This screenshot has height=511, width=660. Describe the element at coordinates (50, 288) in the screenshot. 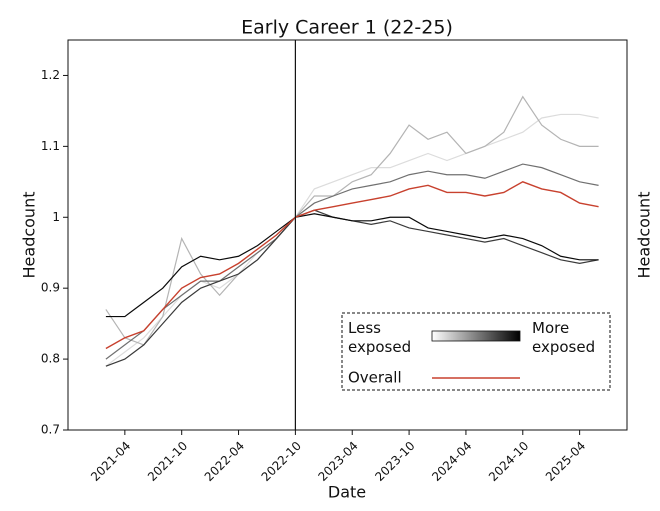

I see `y-tick-label: 0.9` at that location.